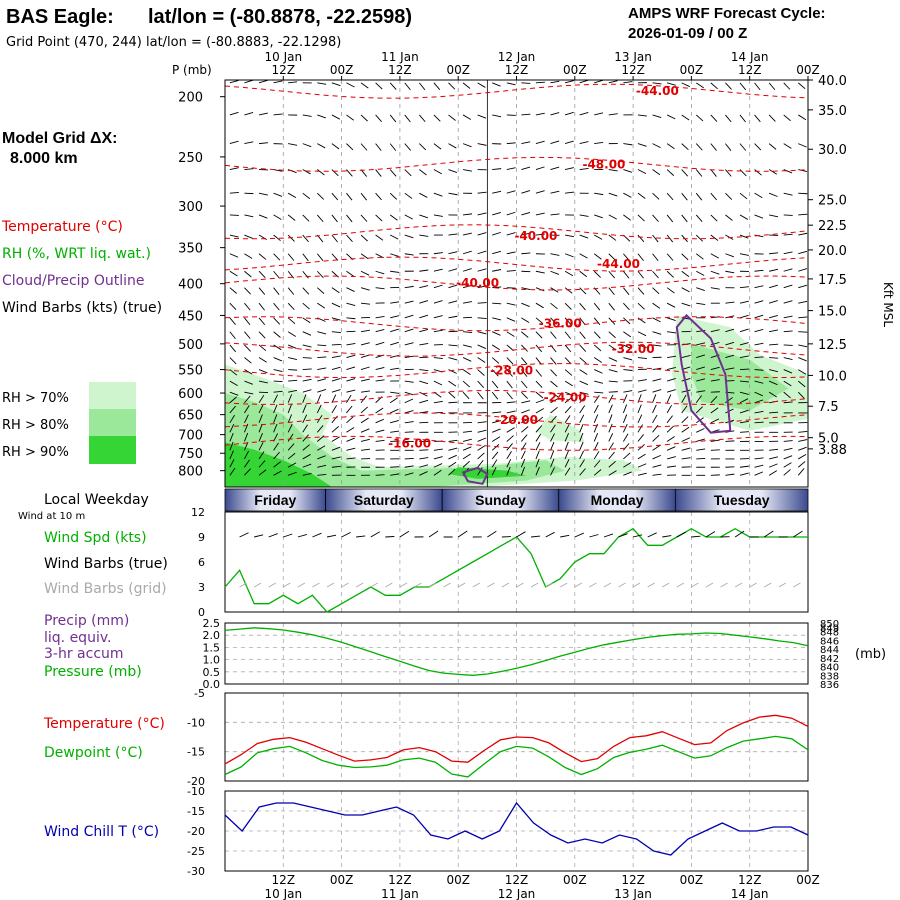 This screenshot has width=900, height=900. I want to click on isotherm-label: -20.00, so click(516, 420).